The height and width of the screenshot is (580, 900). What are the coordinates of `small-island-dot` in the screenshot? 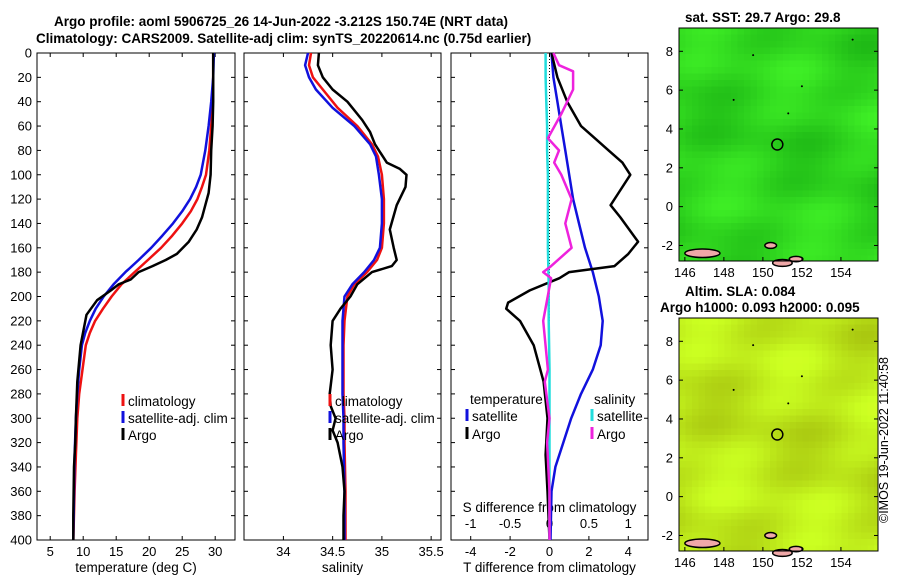 It's located at (753, 345).